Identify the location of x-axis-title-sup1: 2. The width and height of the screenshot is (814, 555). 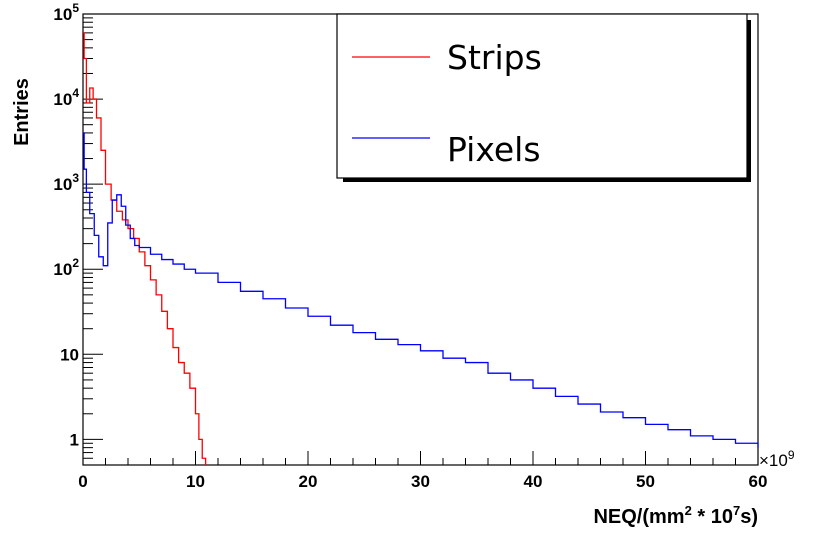
(688, 510).